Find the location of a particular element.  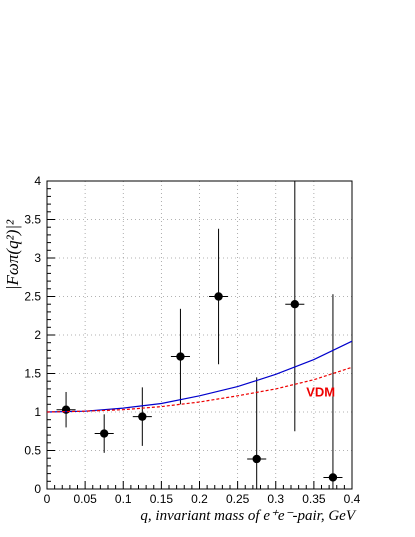

x-tick-label: 0.35 is located at coordinates (314, 499).